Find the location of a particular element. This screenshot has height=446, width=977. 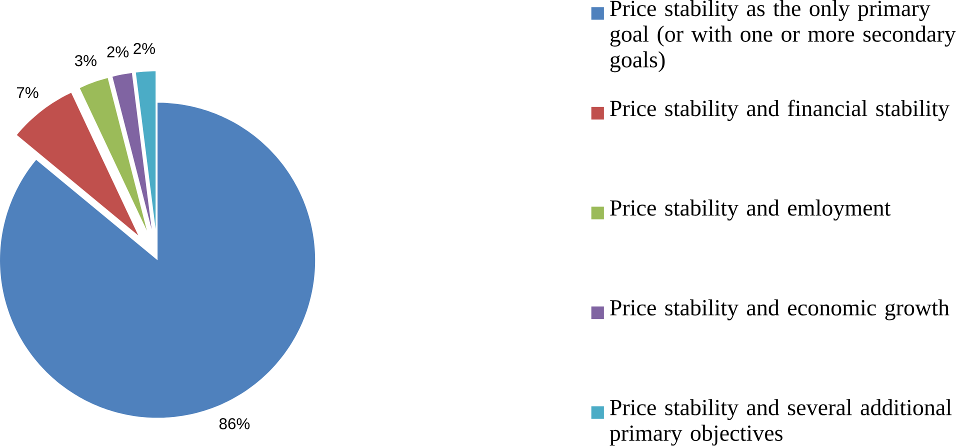

legend-label: Price stability and economic growth is located at coordinates (780, 309).